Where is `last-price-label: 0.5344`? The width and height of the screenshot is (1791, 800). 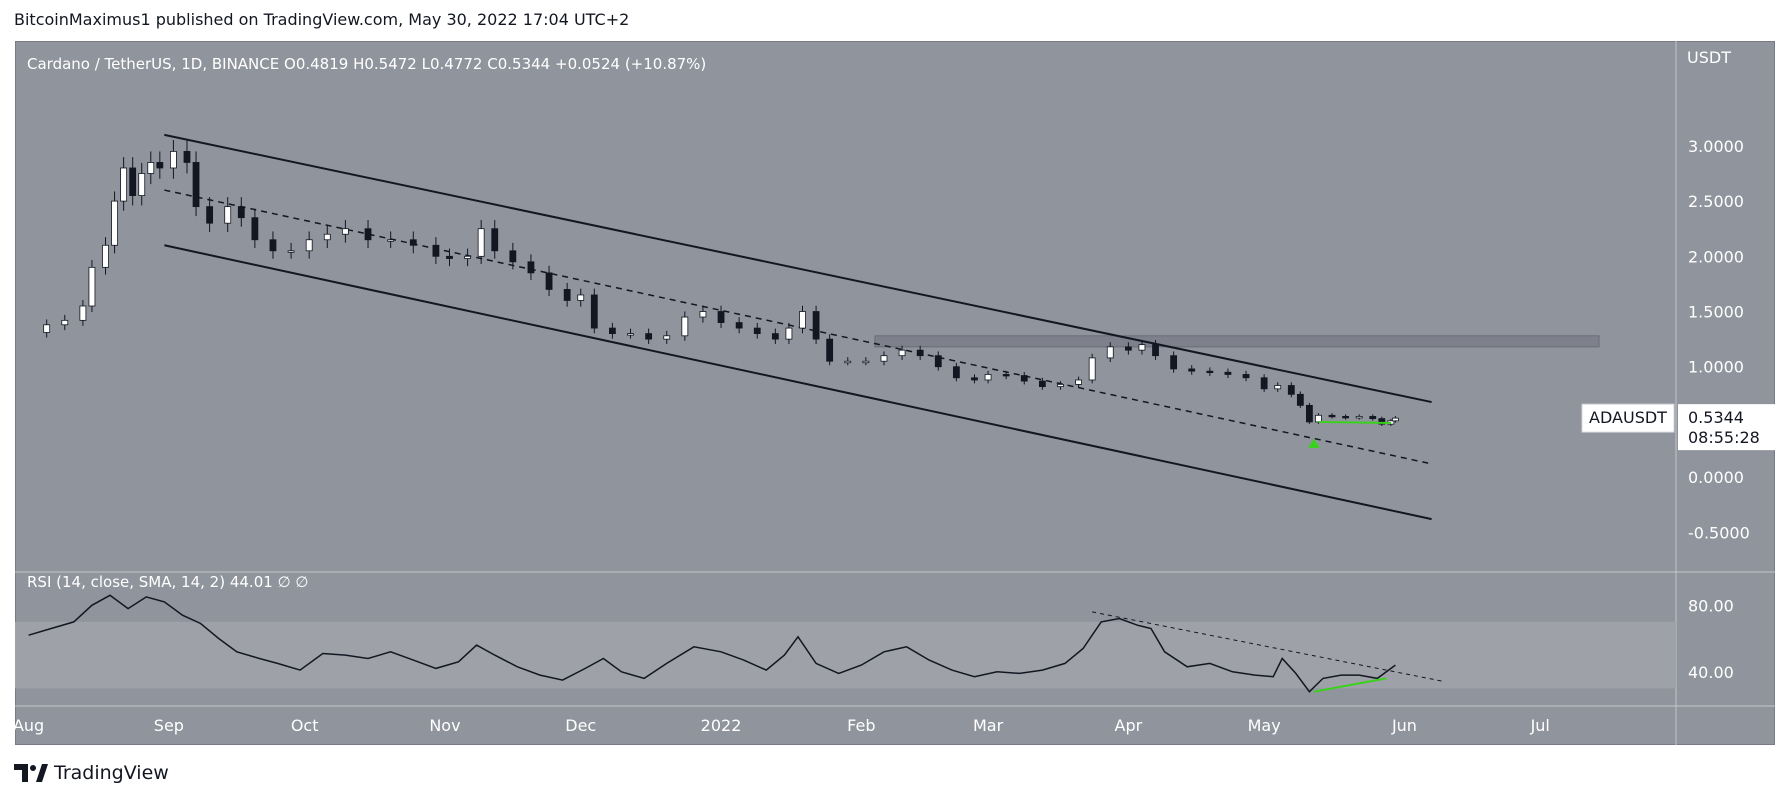 last-price-label: 0.5344 is located at coordinates (1716, 417).